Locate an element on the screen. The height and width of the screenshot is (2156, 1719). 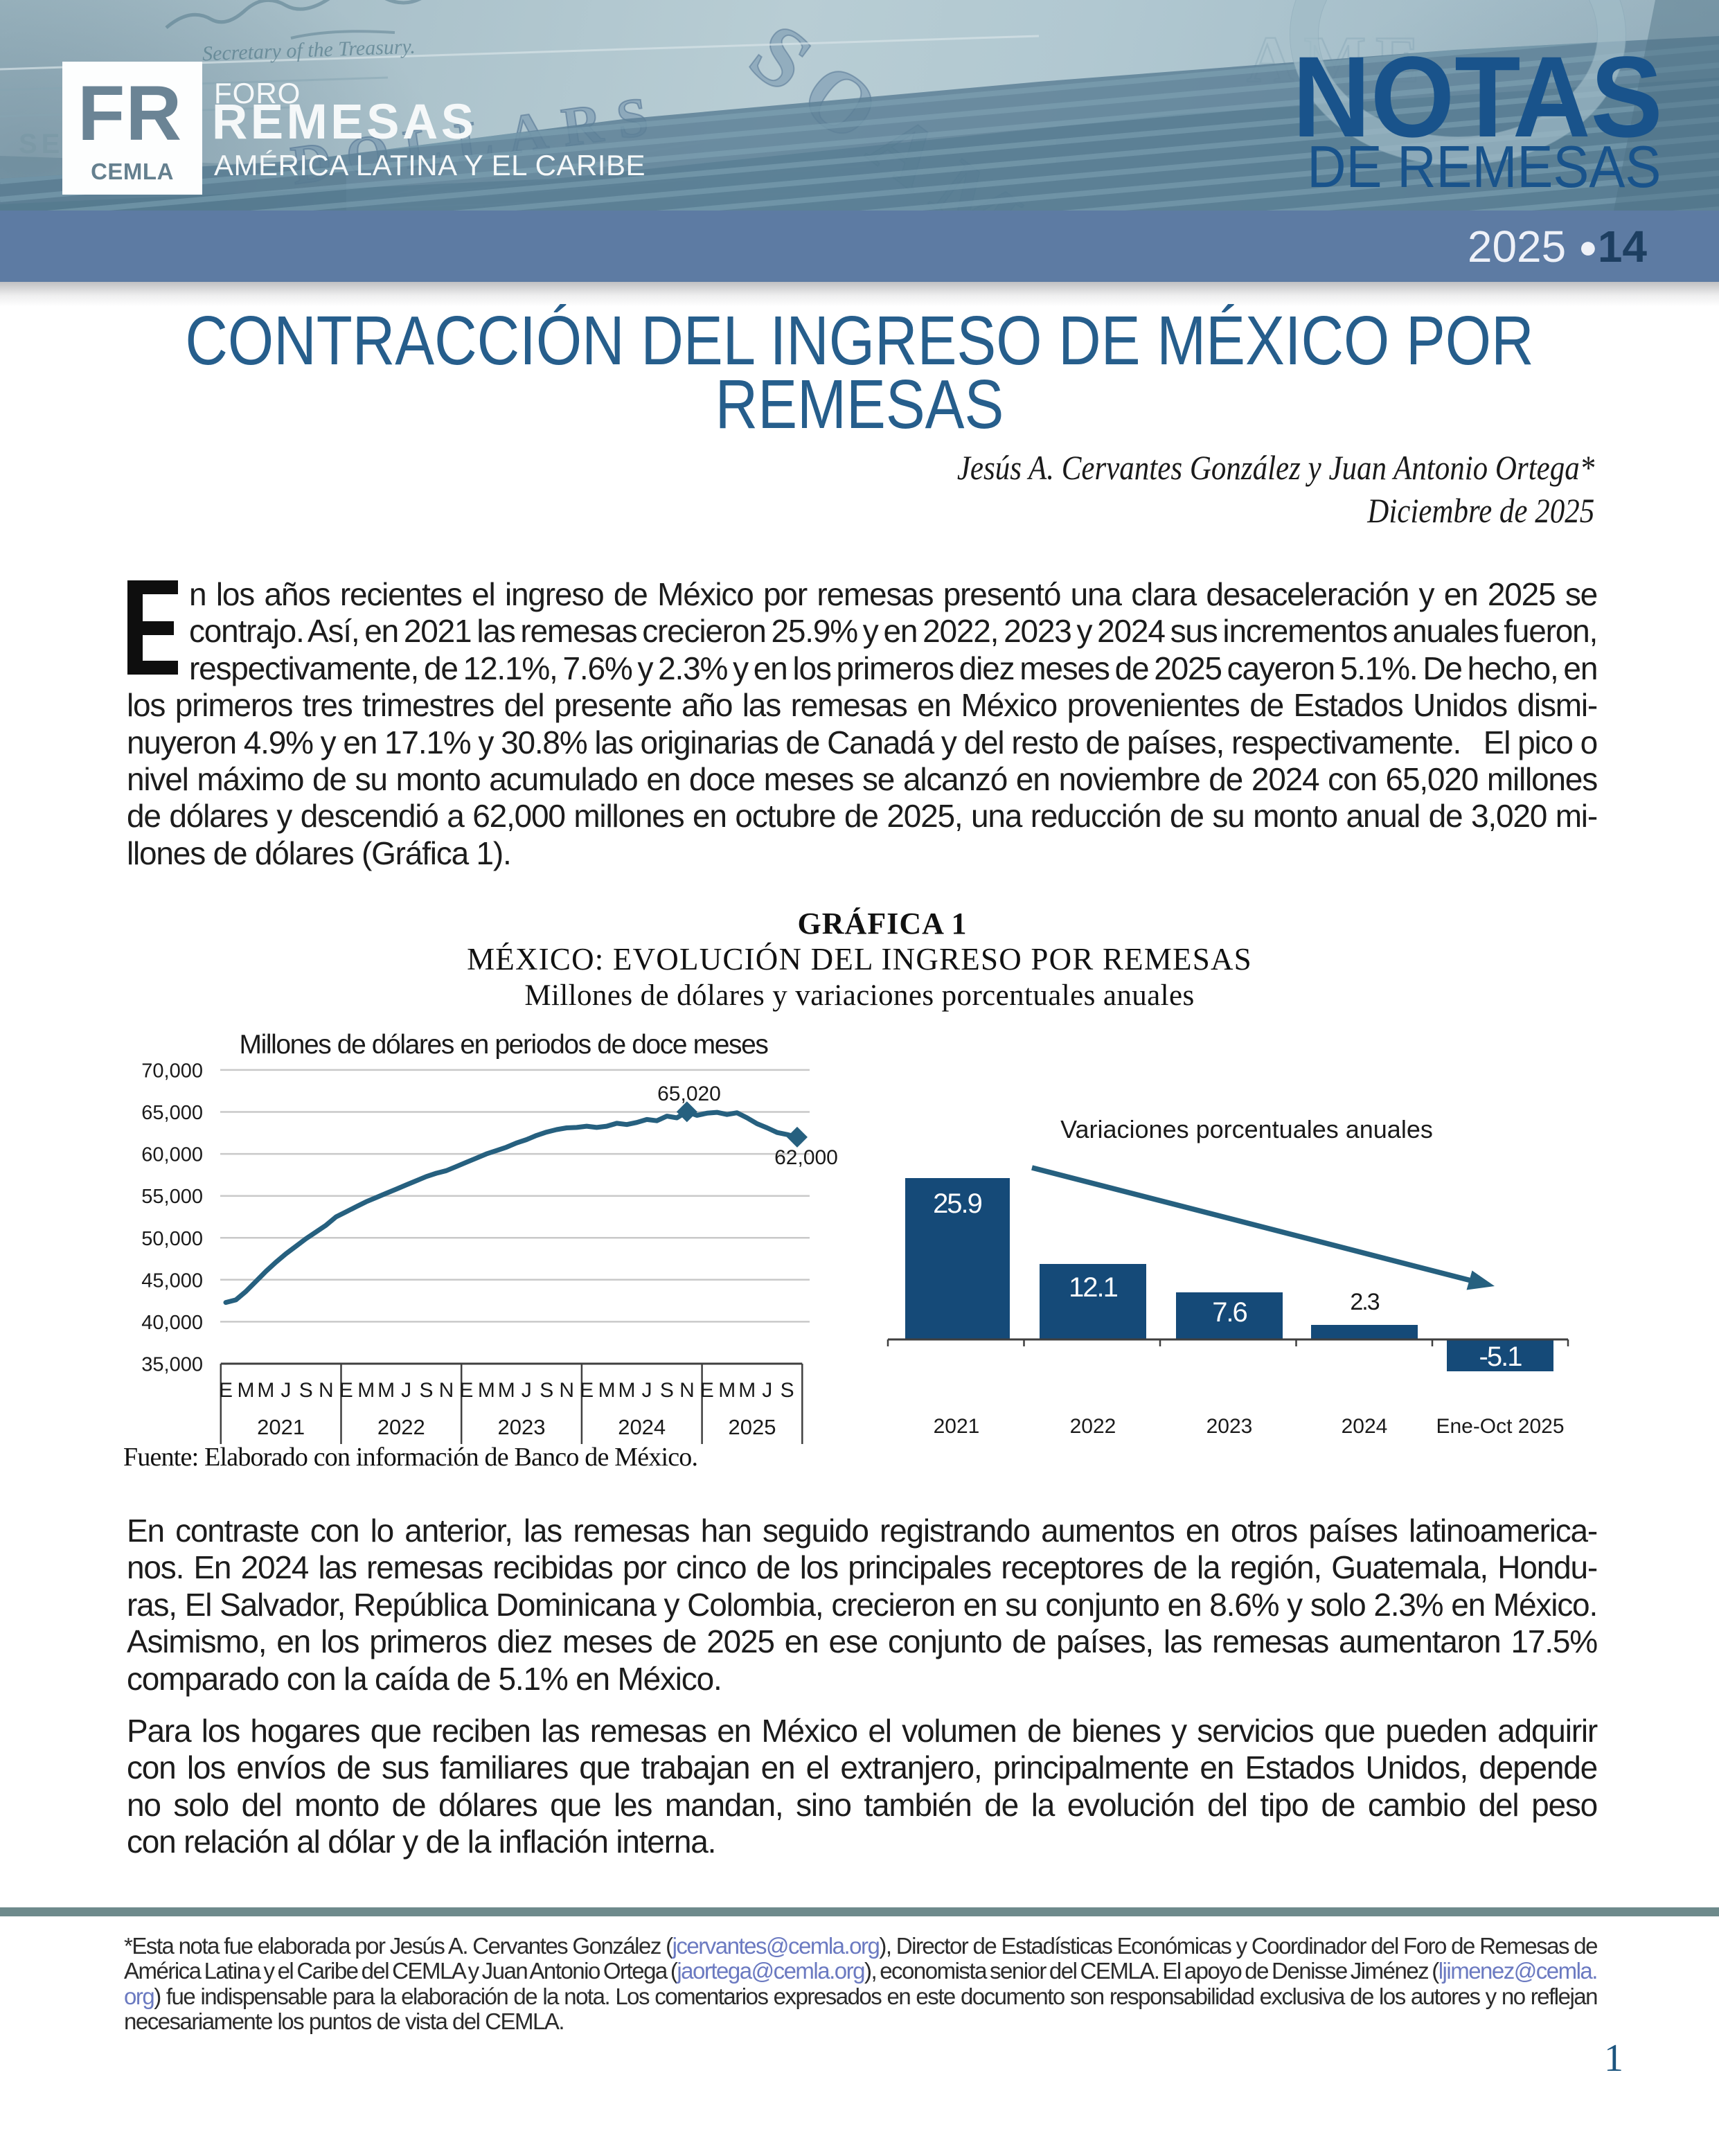
svg-text: 65,020 is located at coordinates (689, 1094).